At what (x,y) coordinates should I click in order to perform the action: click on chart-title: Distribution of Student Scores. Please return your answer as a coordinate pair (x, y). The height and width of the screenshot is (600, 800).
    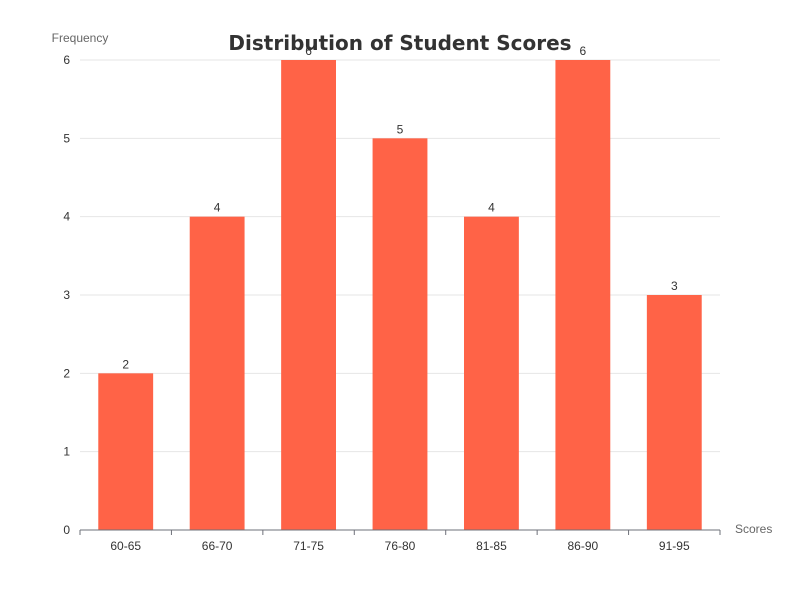
    Looking at the image, I should click on (399, 43).